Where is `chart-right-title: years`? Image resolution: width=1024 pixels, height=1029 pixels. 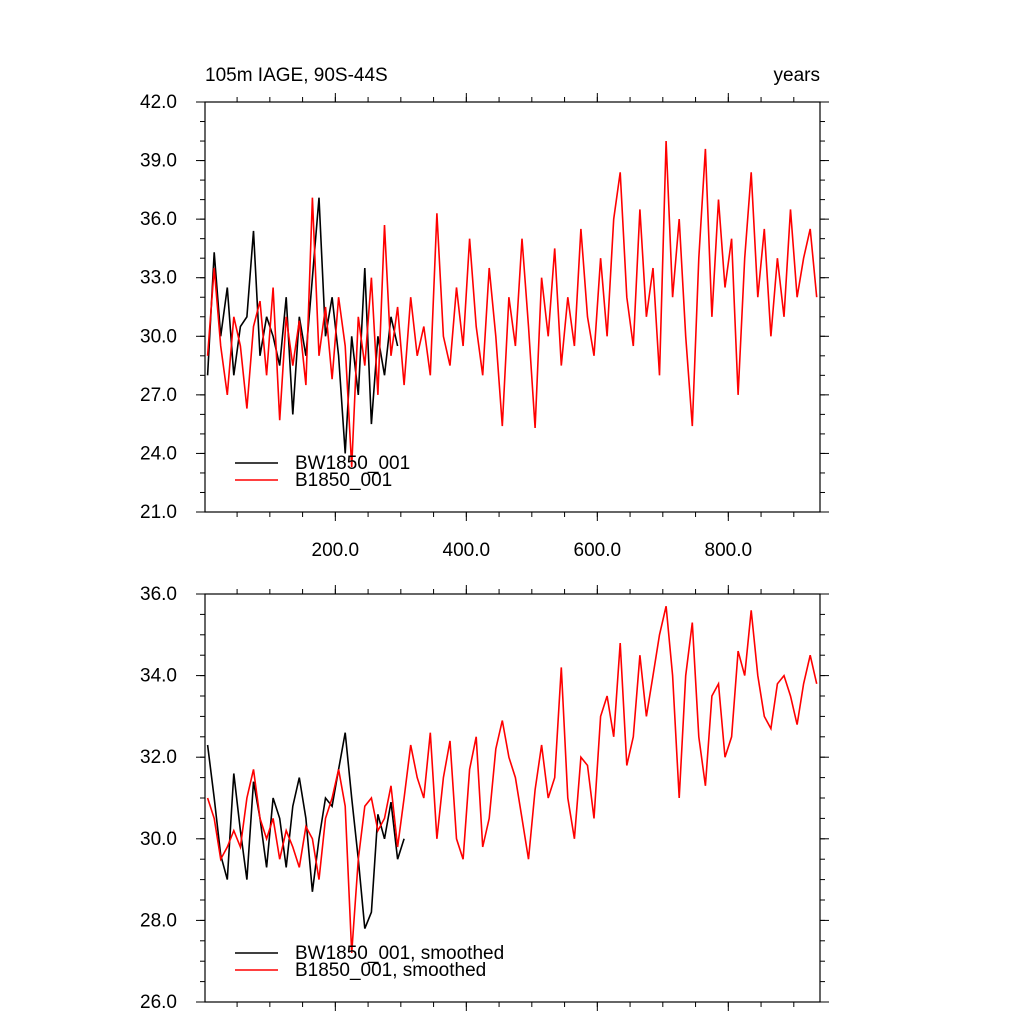 chart-right-title: years is located at coordinates (797, 75).